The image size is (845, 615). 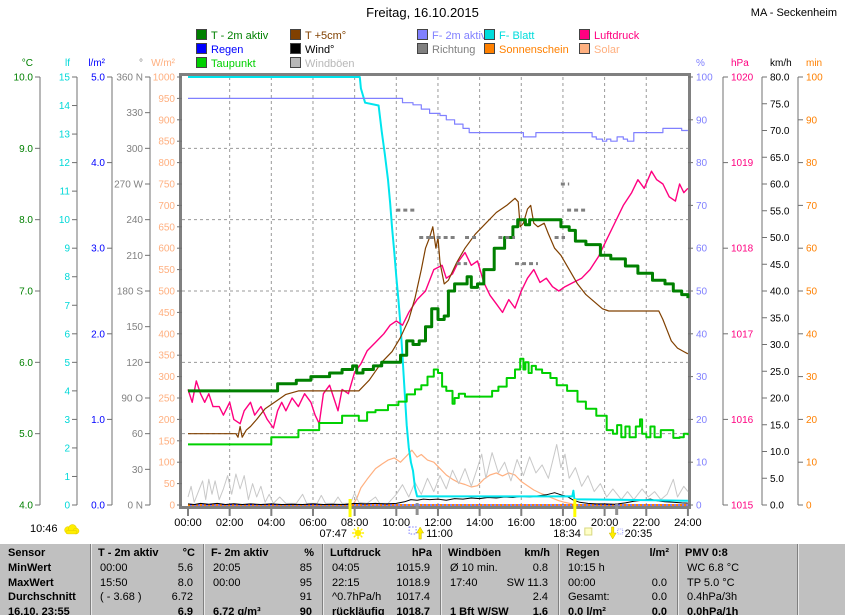 I want to click on legend-item-f-2m-aktiv: F- 2m aktiv, so click(x=452, y=35).